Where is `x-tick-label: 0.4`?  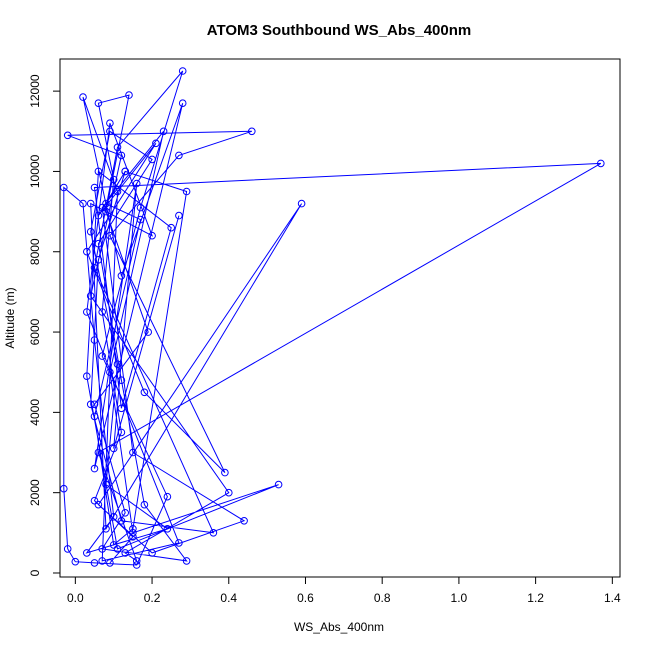
x-tick-label: 0.4 is located at coordinates (228, 598).